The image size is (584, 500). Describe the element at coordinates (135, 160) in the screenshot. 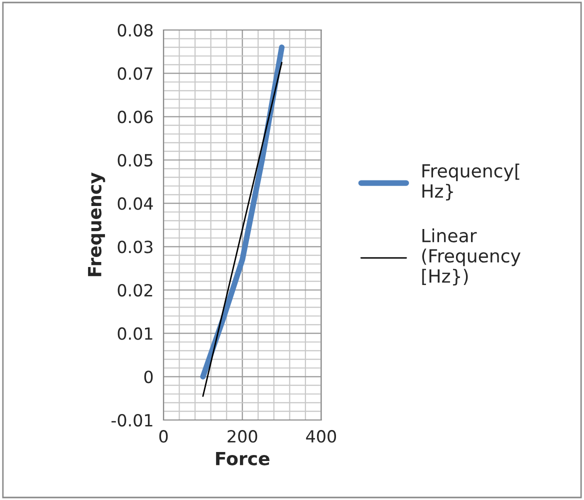

I see `y-tick-label: 0.05` at that location.